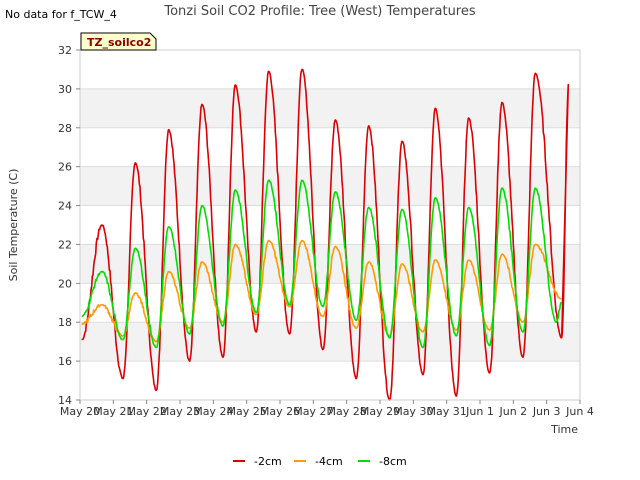 This screenshot has width=640, height=480. I want to click on tag-box: TZ_soilco2, so click(118, 41).